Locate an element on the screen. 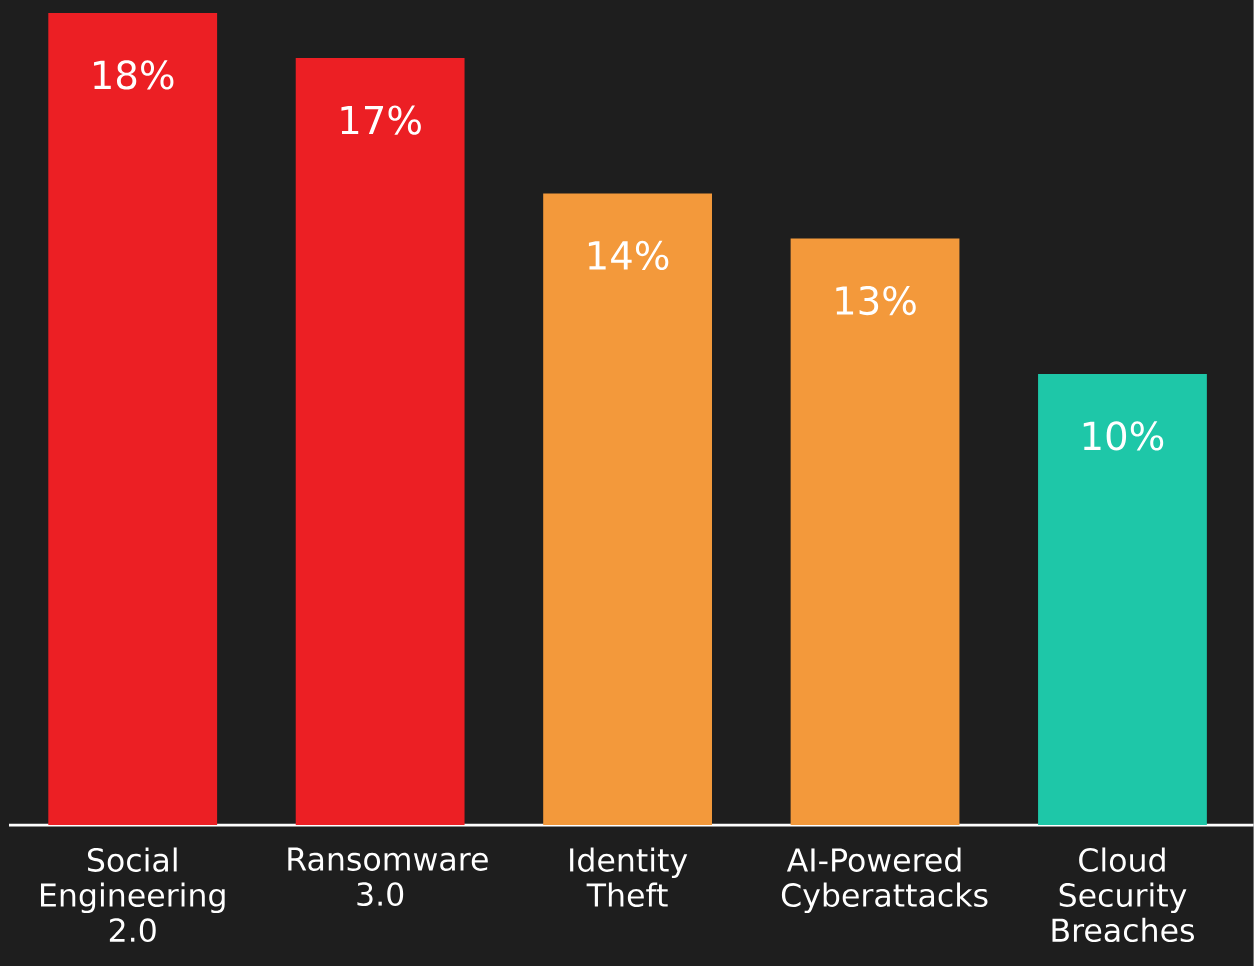 The image size is (1255, 966). data-label: 14% is located at coordinates (628, 255).